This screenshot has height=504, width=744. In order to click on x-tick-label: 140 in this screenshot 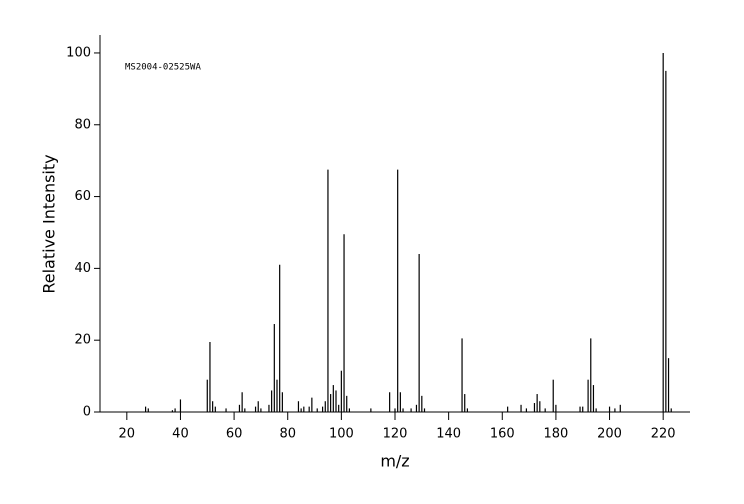, I will do `click(448, 434)`.